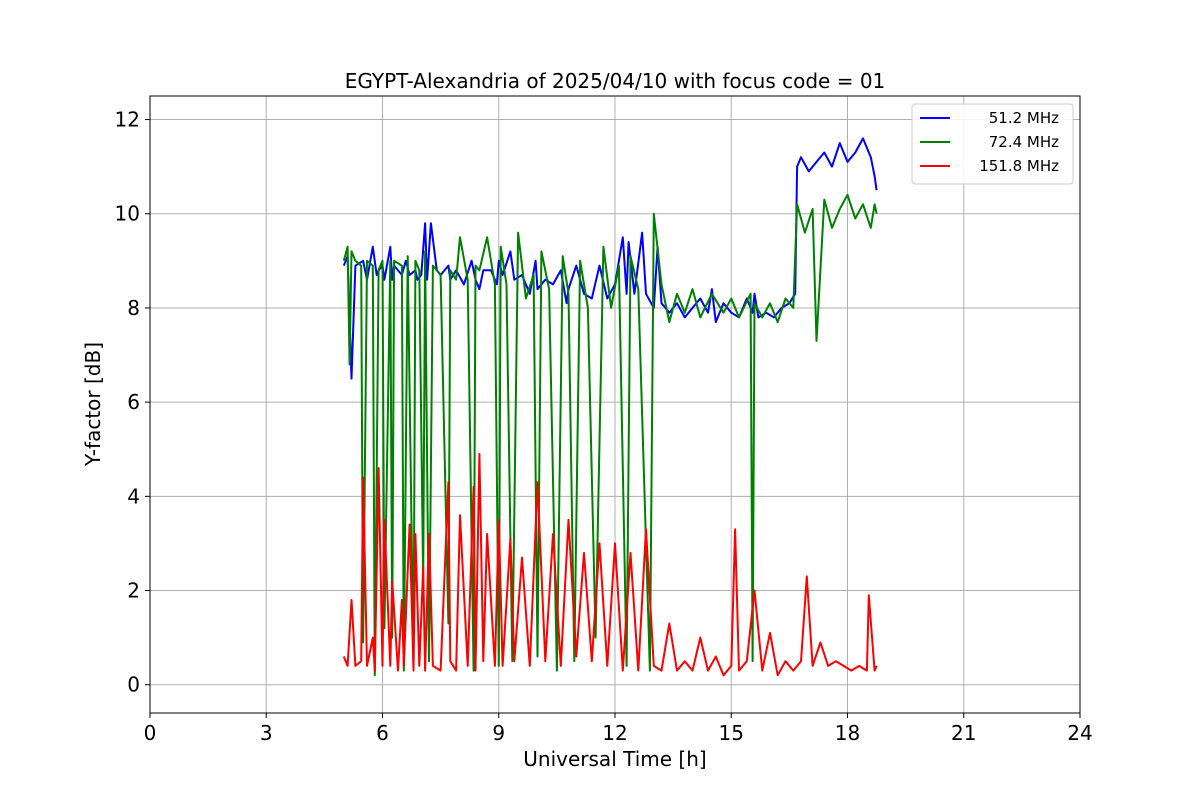 The height and width of the screenshot is (800, 1200). I want to click on x-tick-label: 0, so click(150, 733).